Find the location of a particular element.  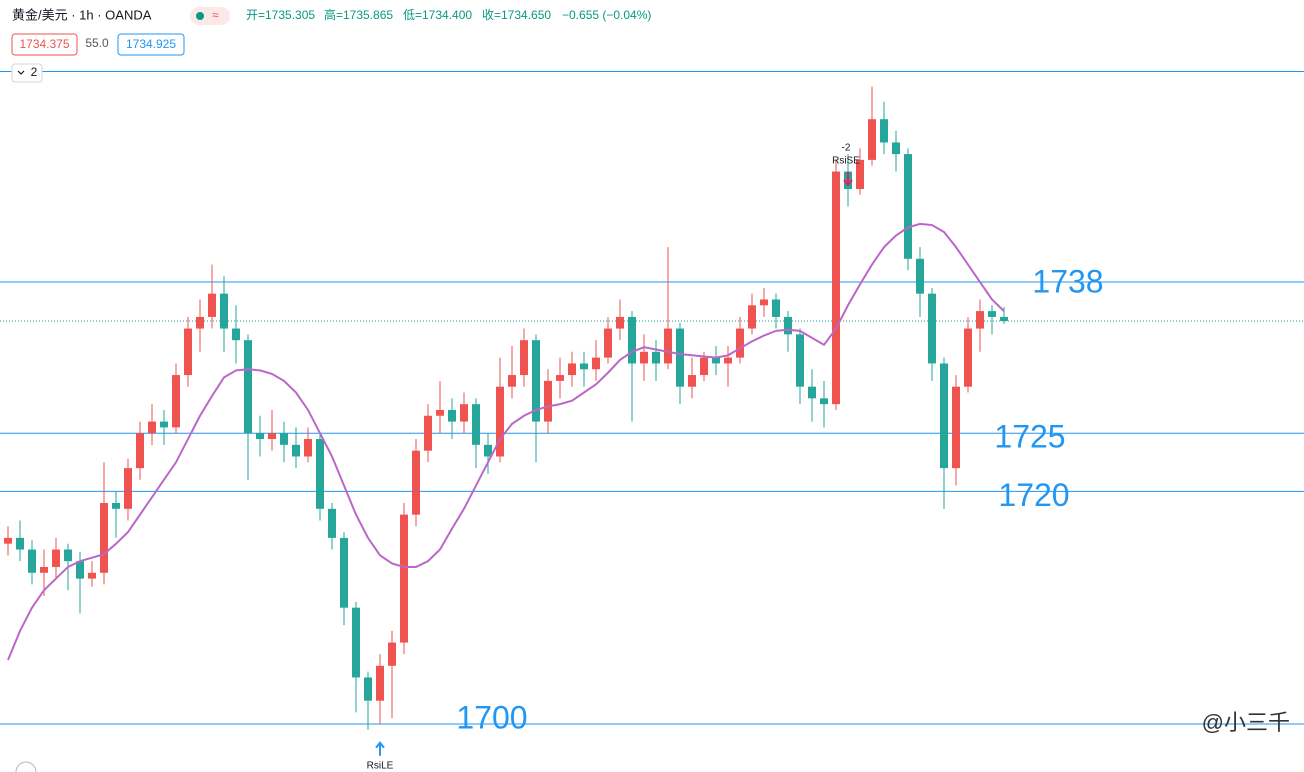

signal-label: RsiLE is located at coordinates (380, 765).